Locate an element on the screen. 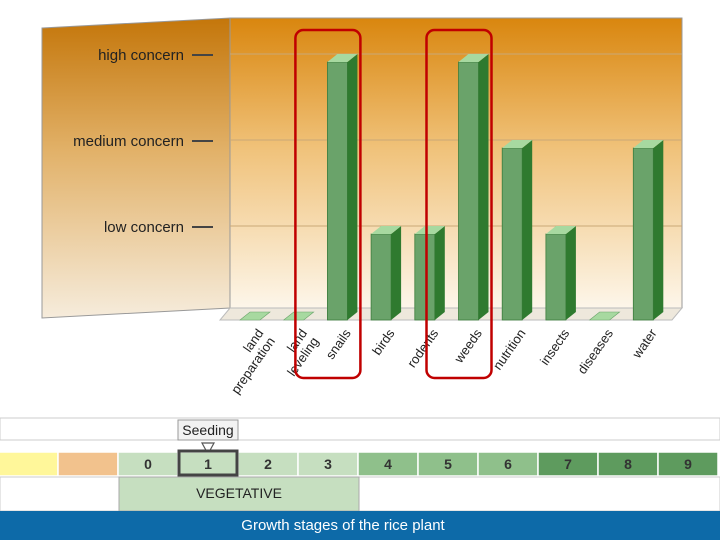 The image size is (720, 540). bar-land-preparation is located at coordinates (255, 316).